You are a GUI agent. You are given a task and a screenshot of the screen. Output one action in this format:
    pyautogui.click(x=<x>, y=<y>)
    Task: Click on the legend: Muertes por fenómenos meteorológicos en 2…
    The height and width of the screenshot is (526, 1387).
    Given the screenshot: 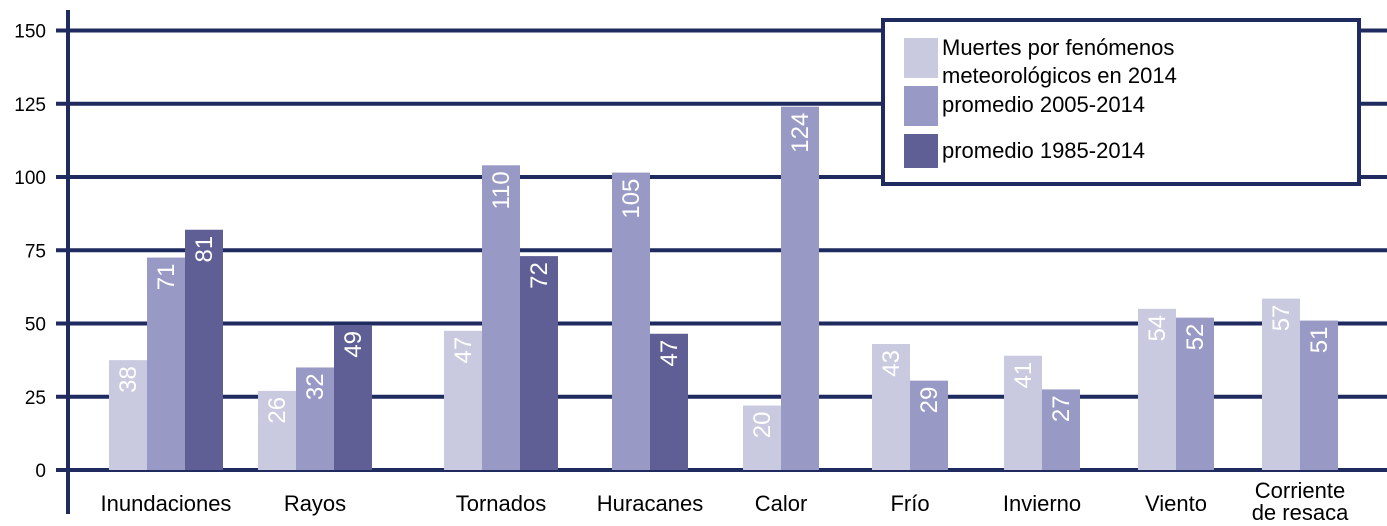 What is the action you would take?
    pyautogui.click(x=1121, y=102)
    